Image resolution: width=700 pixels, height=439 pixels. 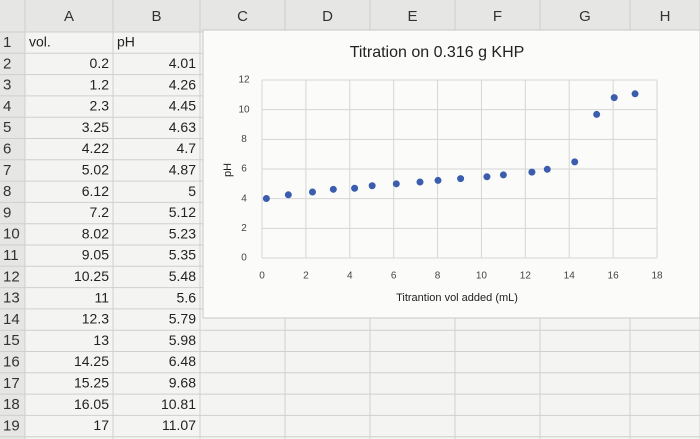 I want to click on row-number: 3, so click(x=7, y=85).